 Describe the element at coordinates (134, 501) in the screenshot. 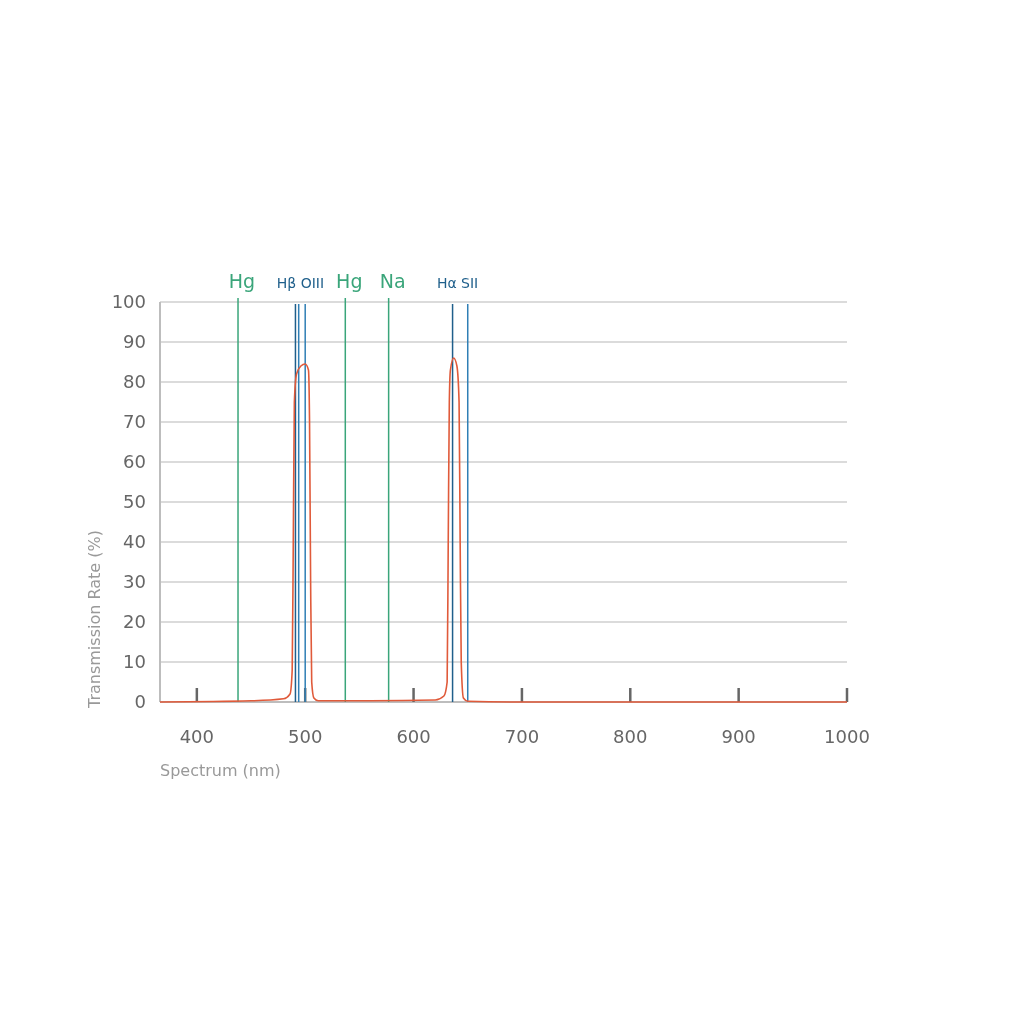

I see `y-tick-label: 50` at that location.